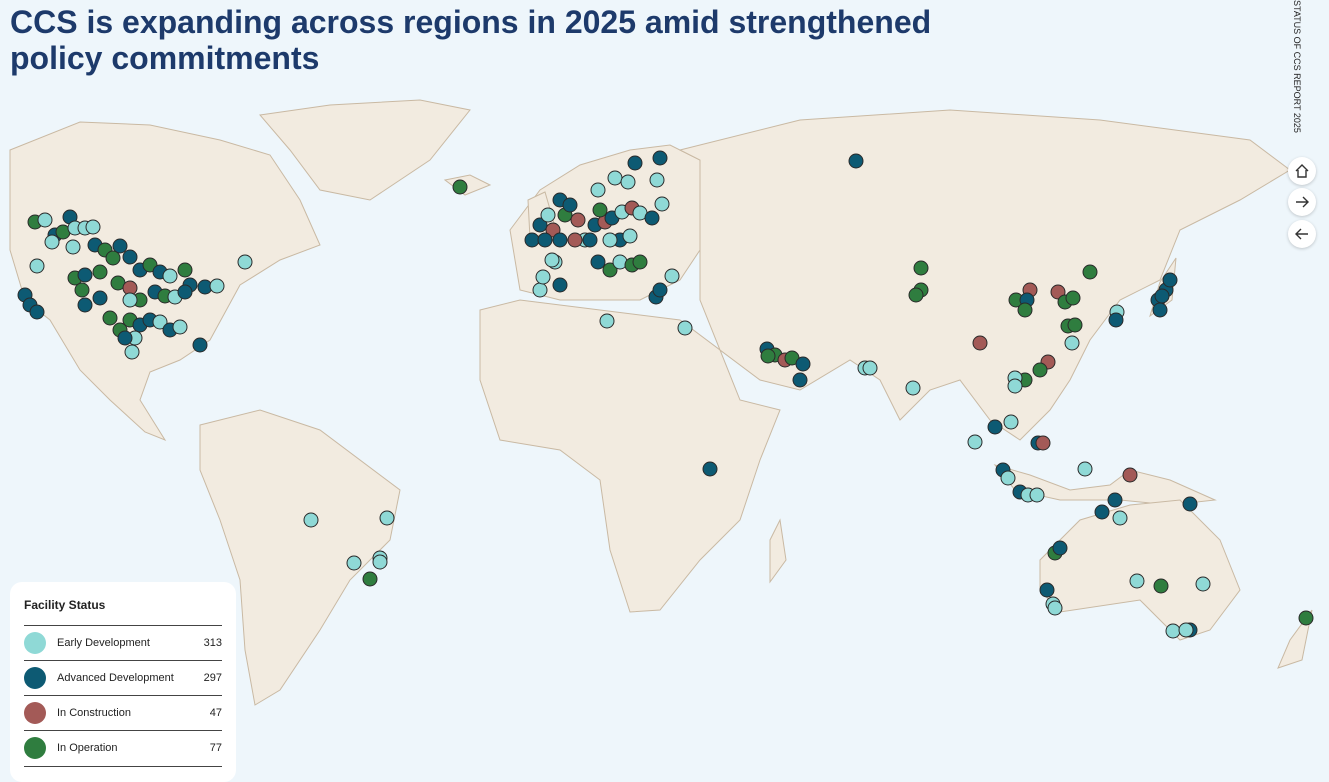 This screenshot has height=782, width=1329. I want to click on home-button, so click(1302, 171).